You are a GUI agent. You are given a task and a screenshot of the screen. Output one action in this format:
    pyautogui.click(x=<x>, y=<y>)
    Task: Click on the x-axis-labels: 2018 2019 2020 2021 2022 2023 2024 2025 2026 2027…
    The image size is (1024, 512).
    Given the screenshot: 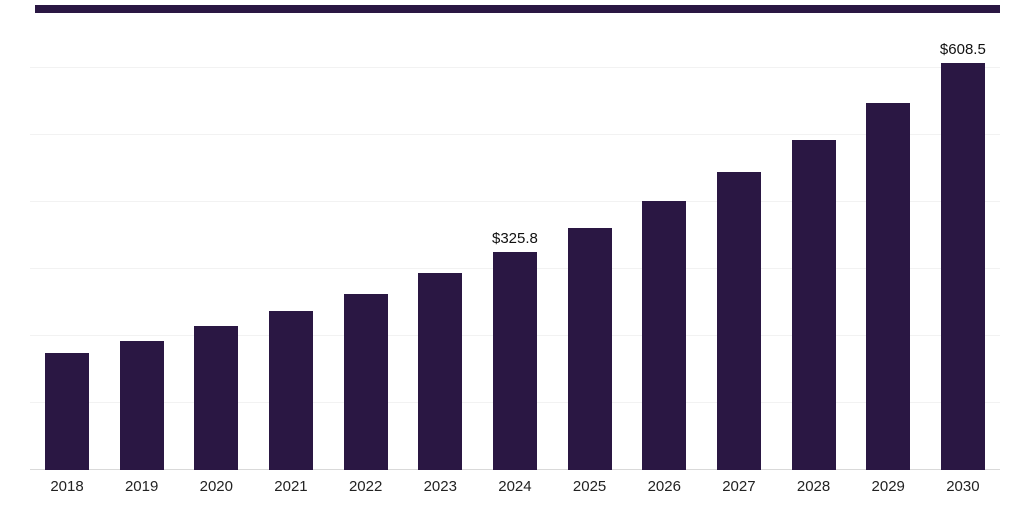 What is the action you would take?
    pyautogui.click(x=515, y=486)
    